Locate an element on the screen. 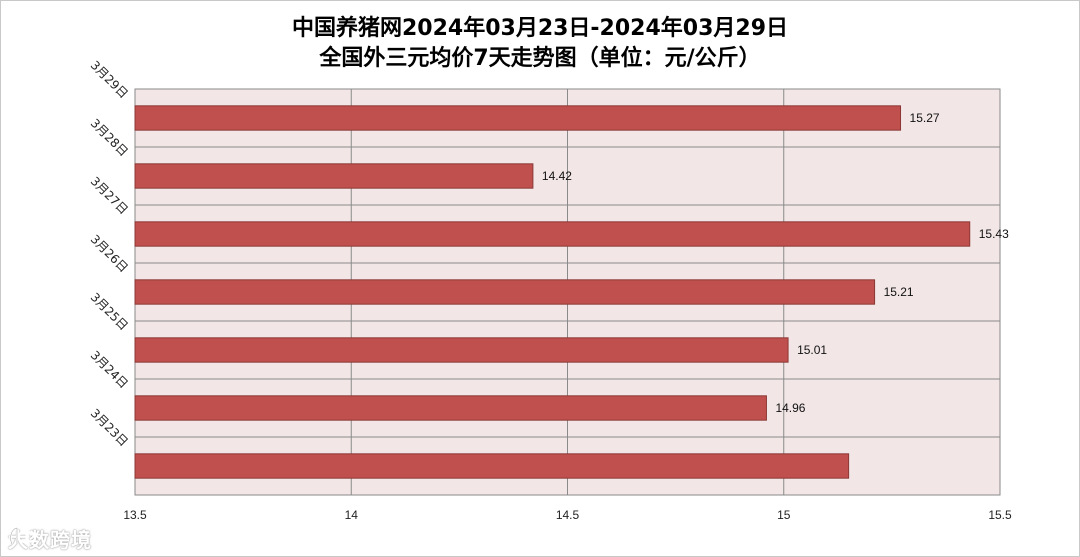 The height and width of the screenshot is (557, 1080). data-label-5: 14.96 is located at coordinates (790, 408).